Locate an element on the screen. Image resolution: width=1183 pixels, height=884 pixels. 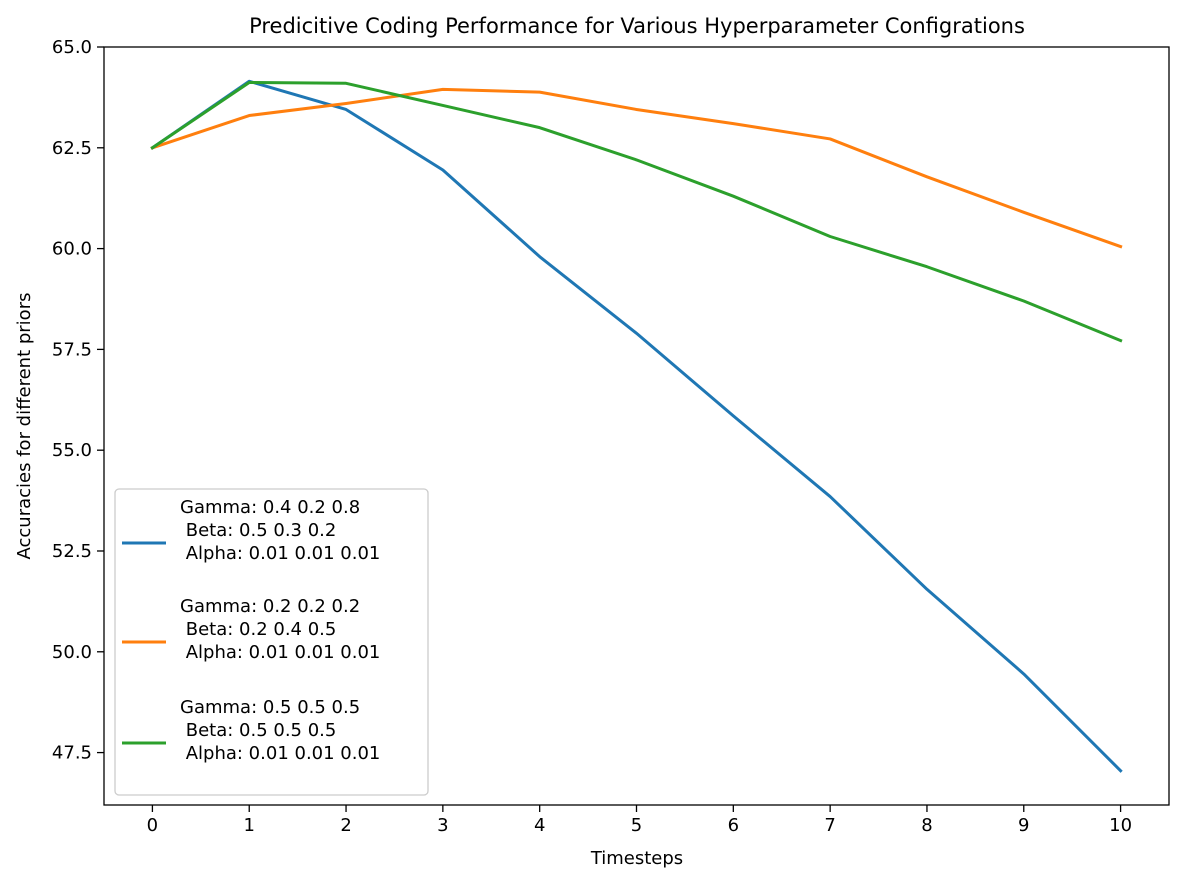
y-tick-label: 65.0 is located at coordinates (72, 47).